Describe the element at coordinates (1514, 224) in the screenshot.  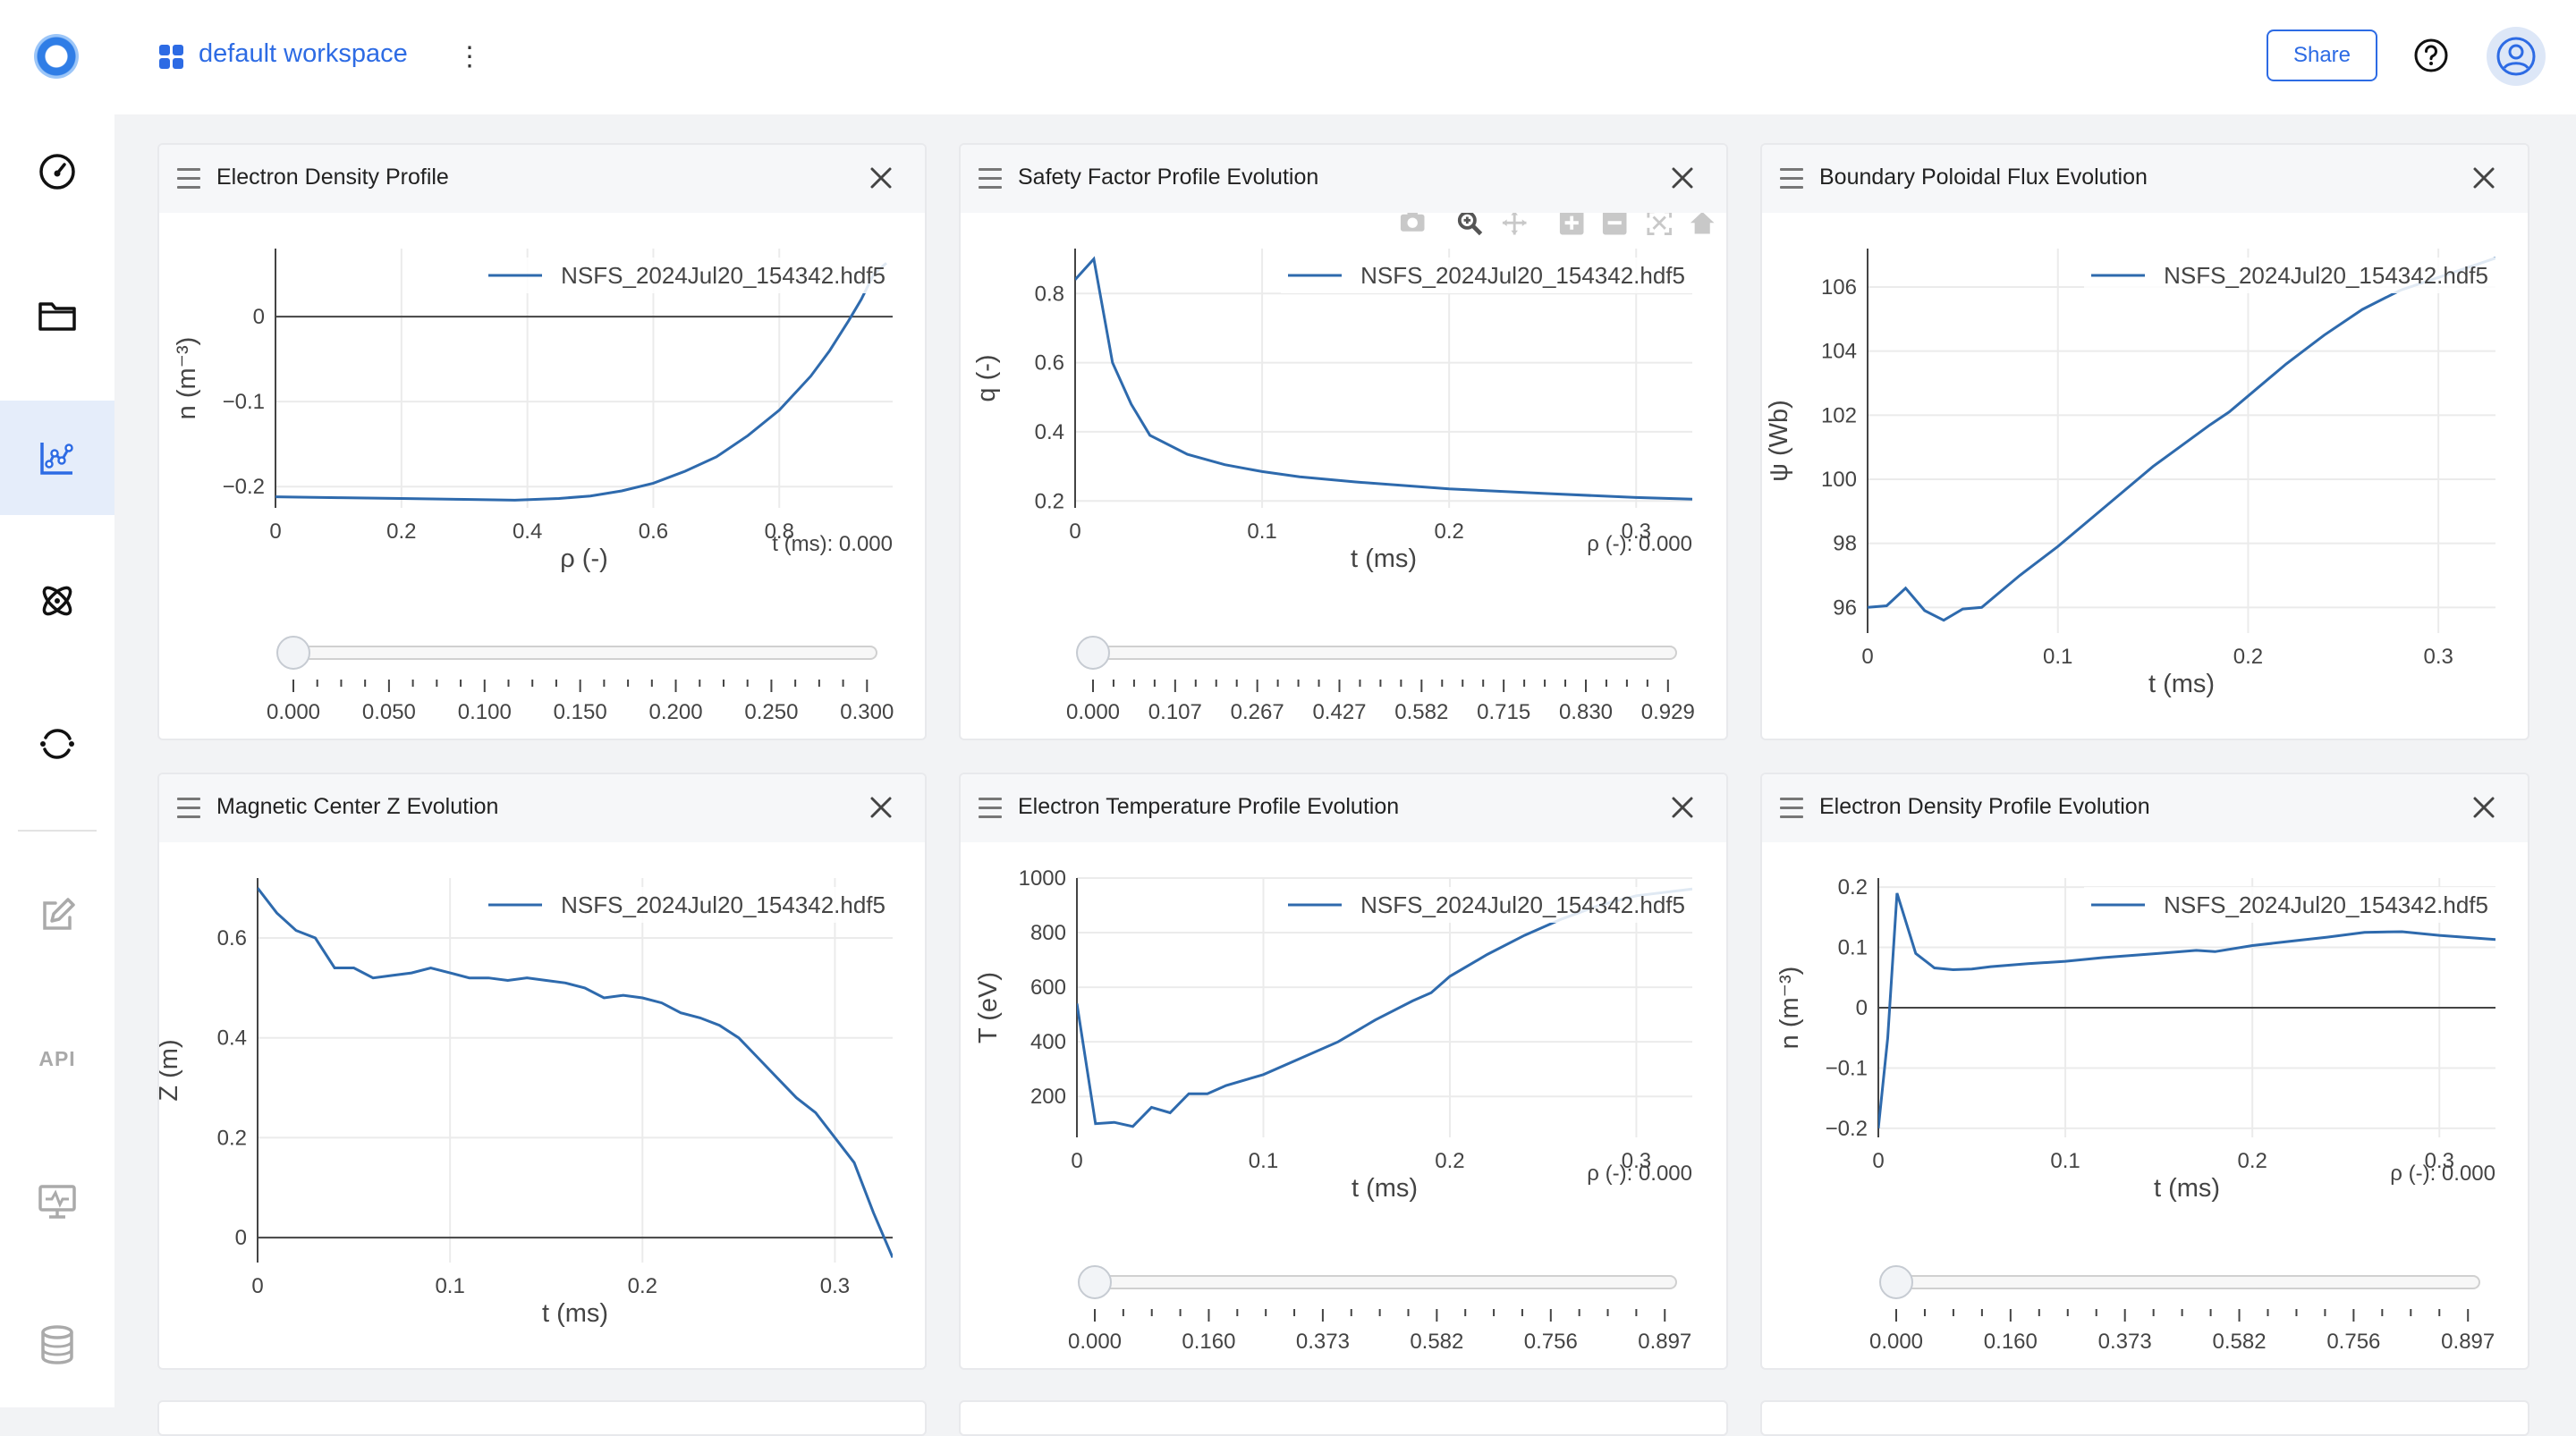
I see `pan-icon` at that location.